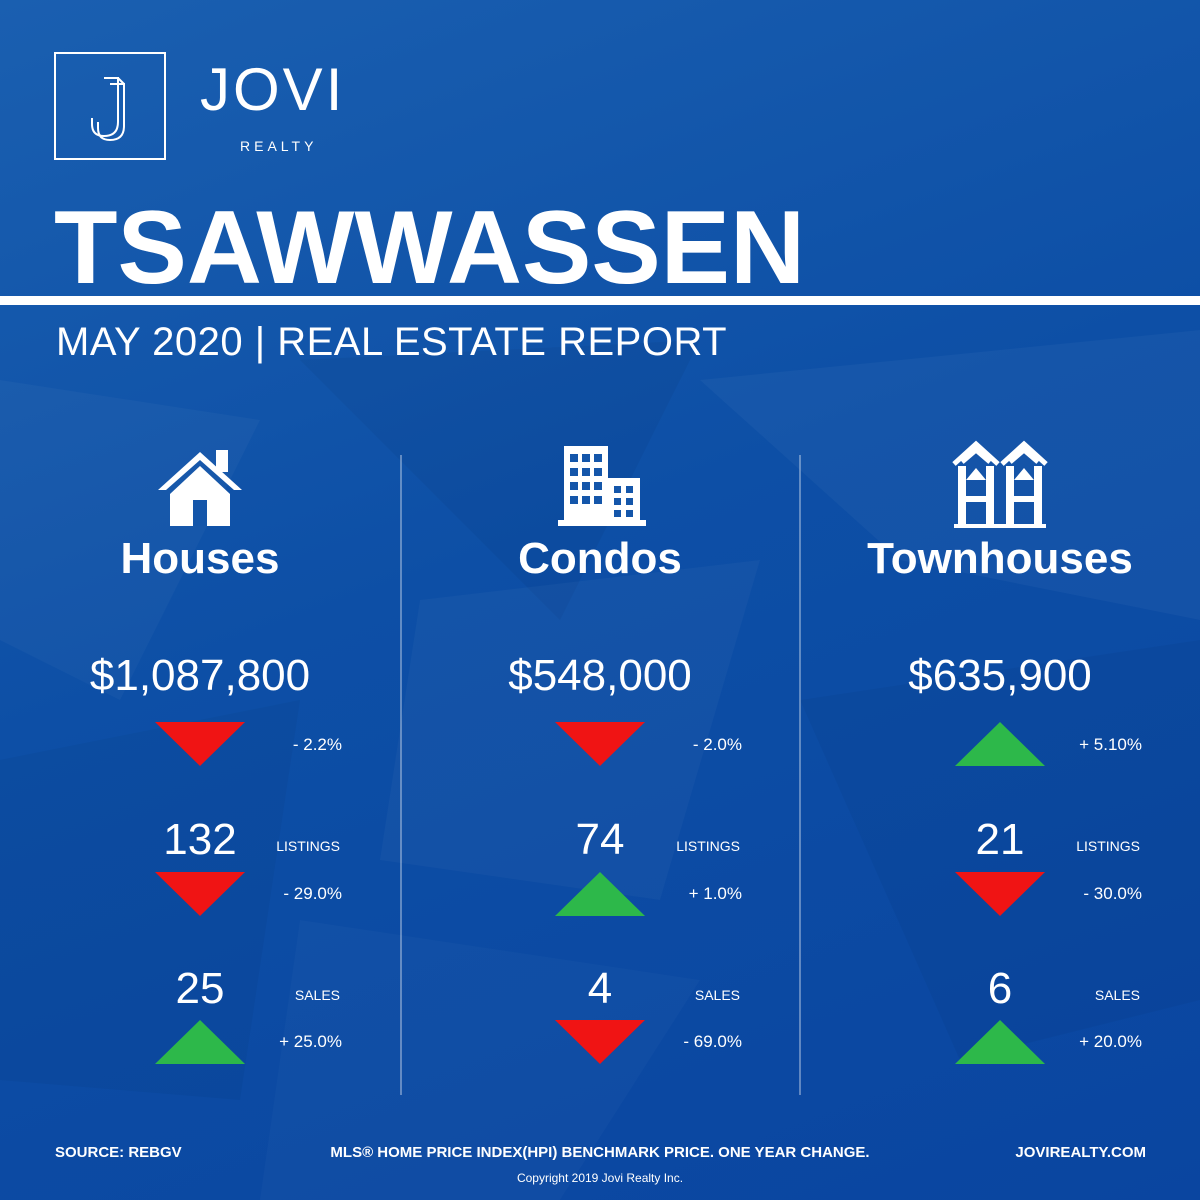 The width and height of the screenshot is (1200, 1200). I want to click on sales-count: 6, so click(1000, 988).